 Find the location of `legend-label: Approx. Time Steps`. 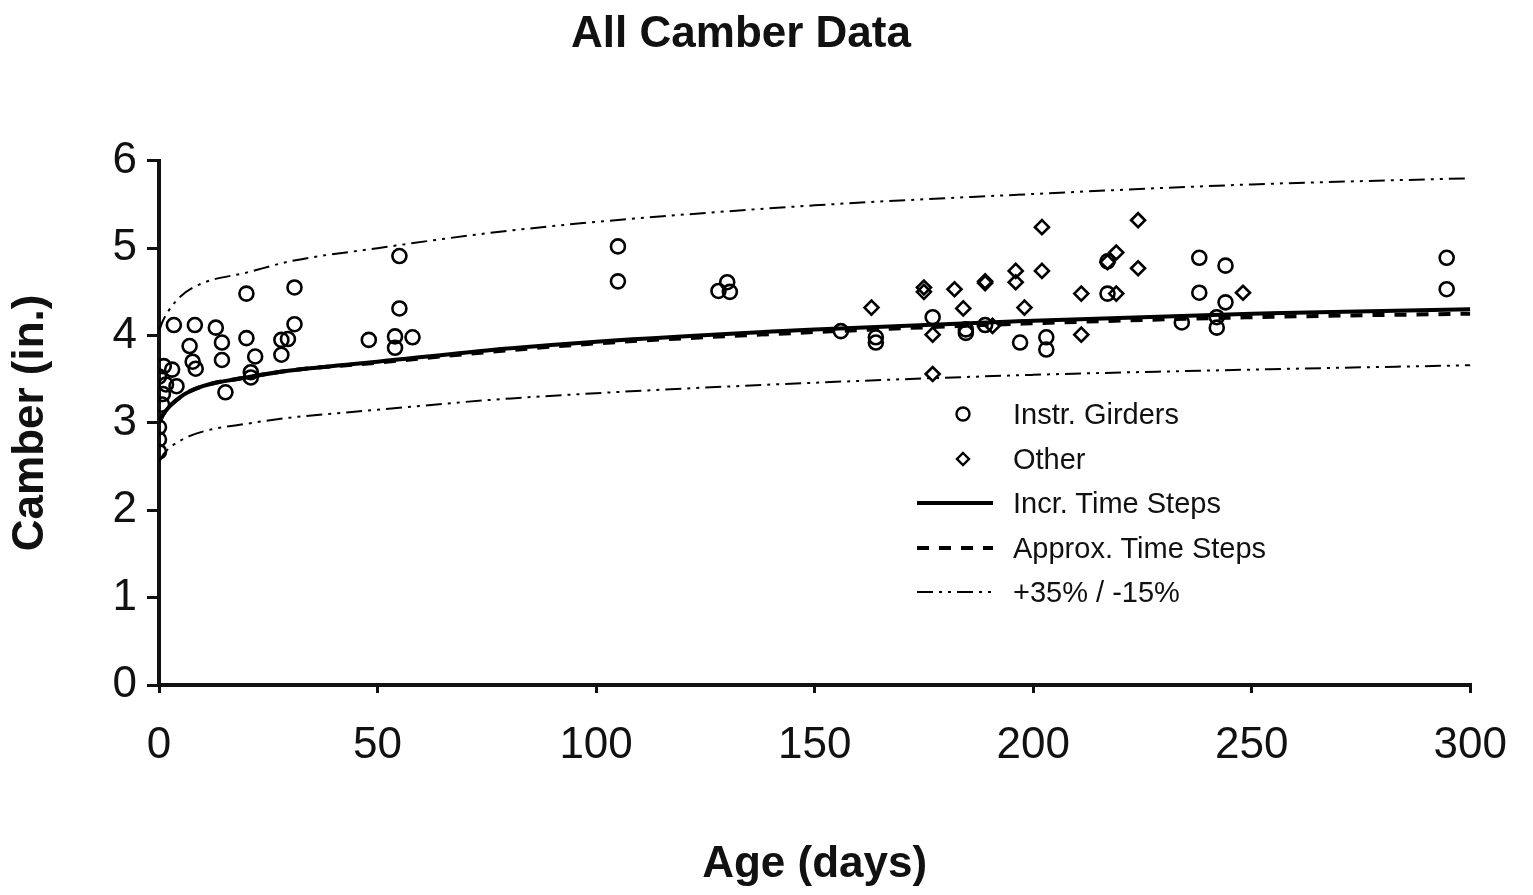

legend-label: Approx. Time Steps is located at coordinates (1140, 548).